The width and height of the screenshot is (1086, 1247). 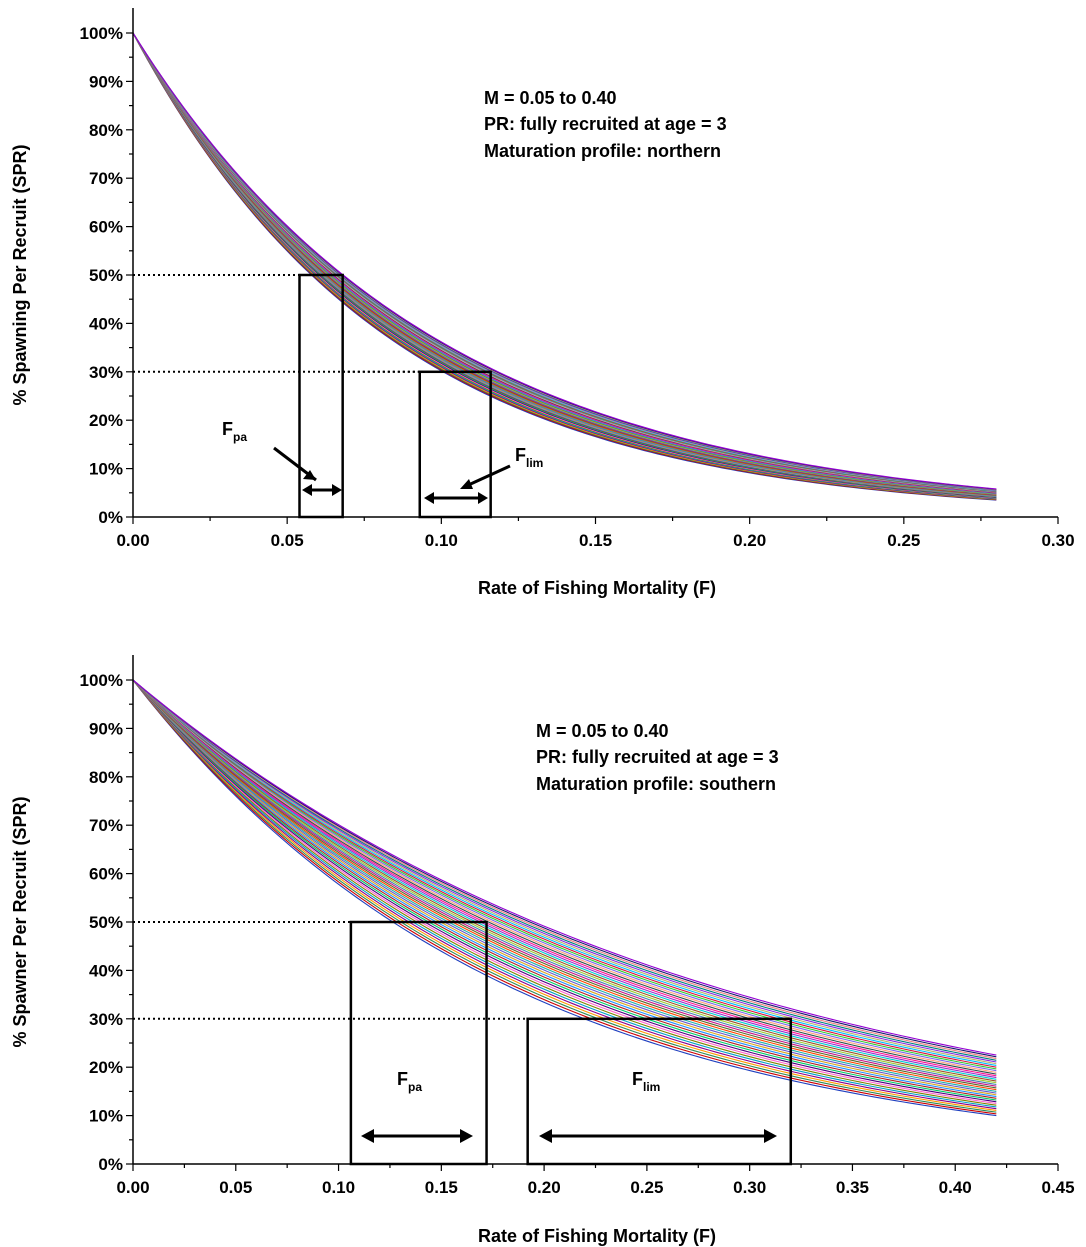 I want to click on y-axis-title: % Spawning Per Recruit (SPR), so click(x=20, y=274).